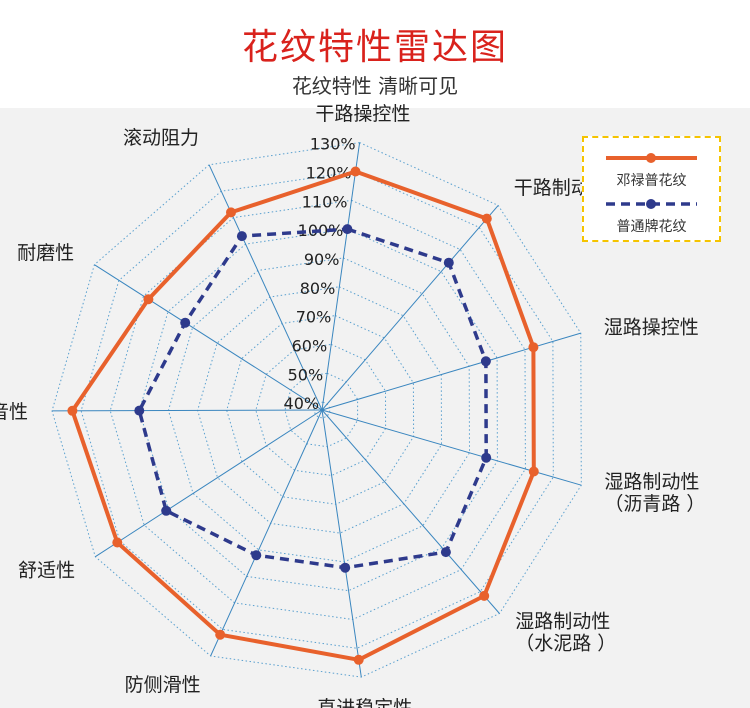 The width and height of the screenshot is (750, 708). I want to click on tick-label-5: 90%, so click(322, 259).